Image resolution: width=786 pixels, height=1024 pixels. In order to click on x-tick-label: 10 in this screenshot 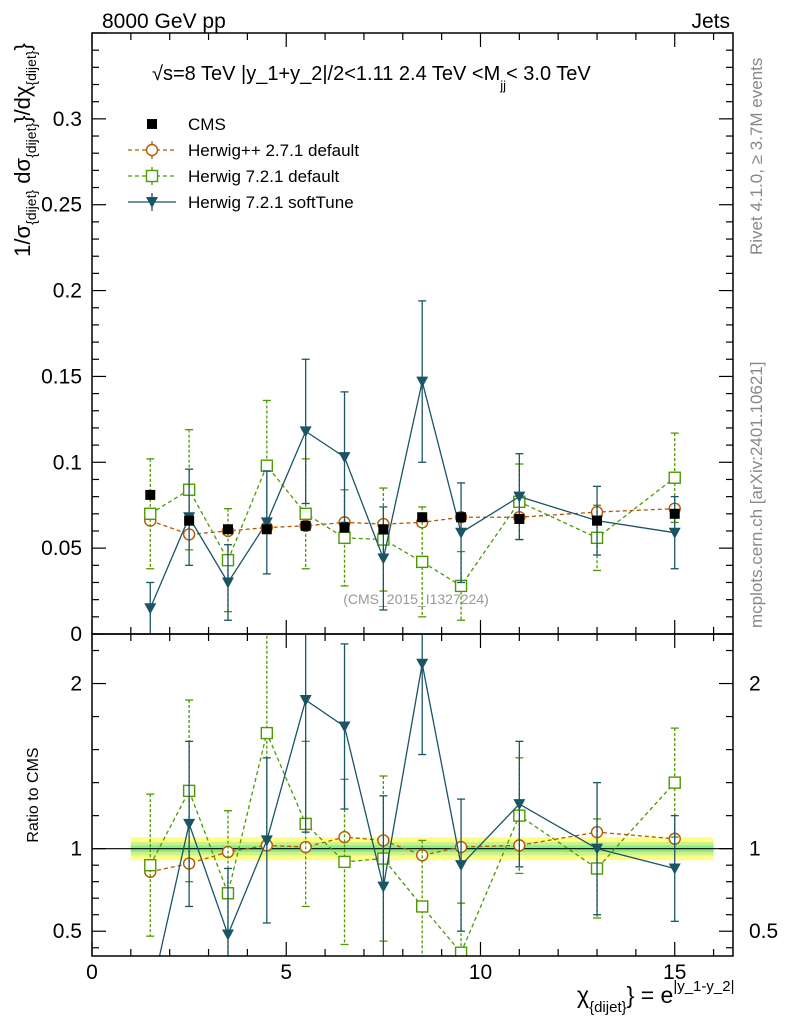, I will do `click(480, 972)`.